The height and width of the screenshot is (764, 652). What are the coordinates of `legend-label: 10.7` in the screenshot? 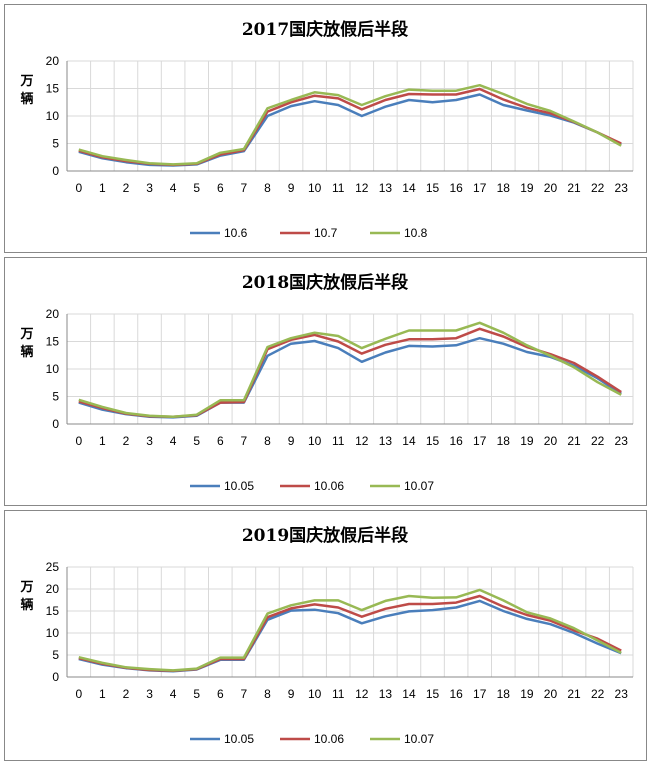 It's located at (326, 233).